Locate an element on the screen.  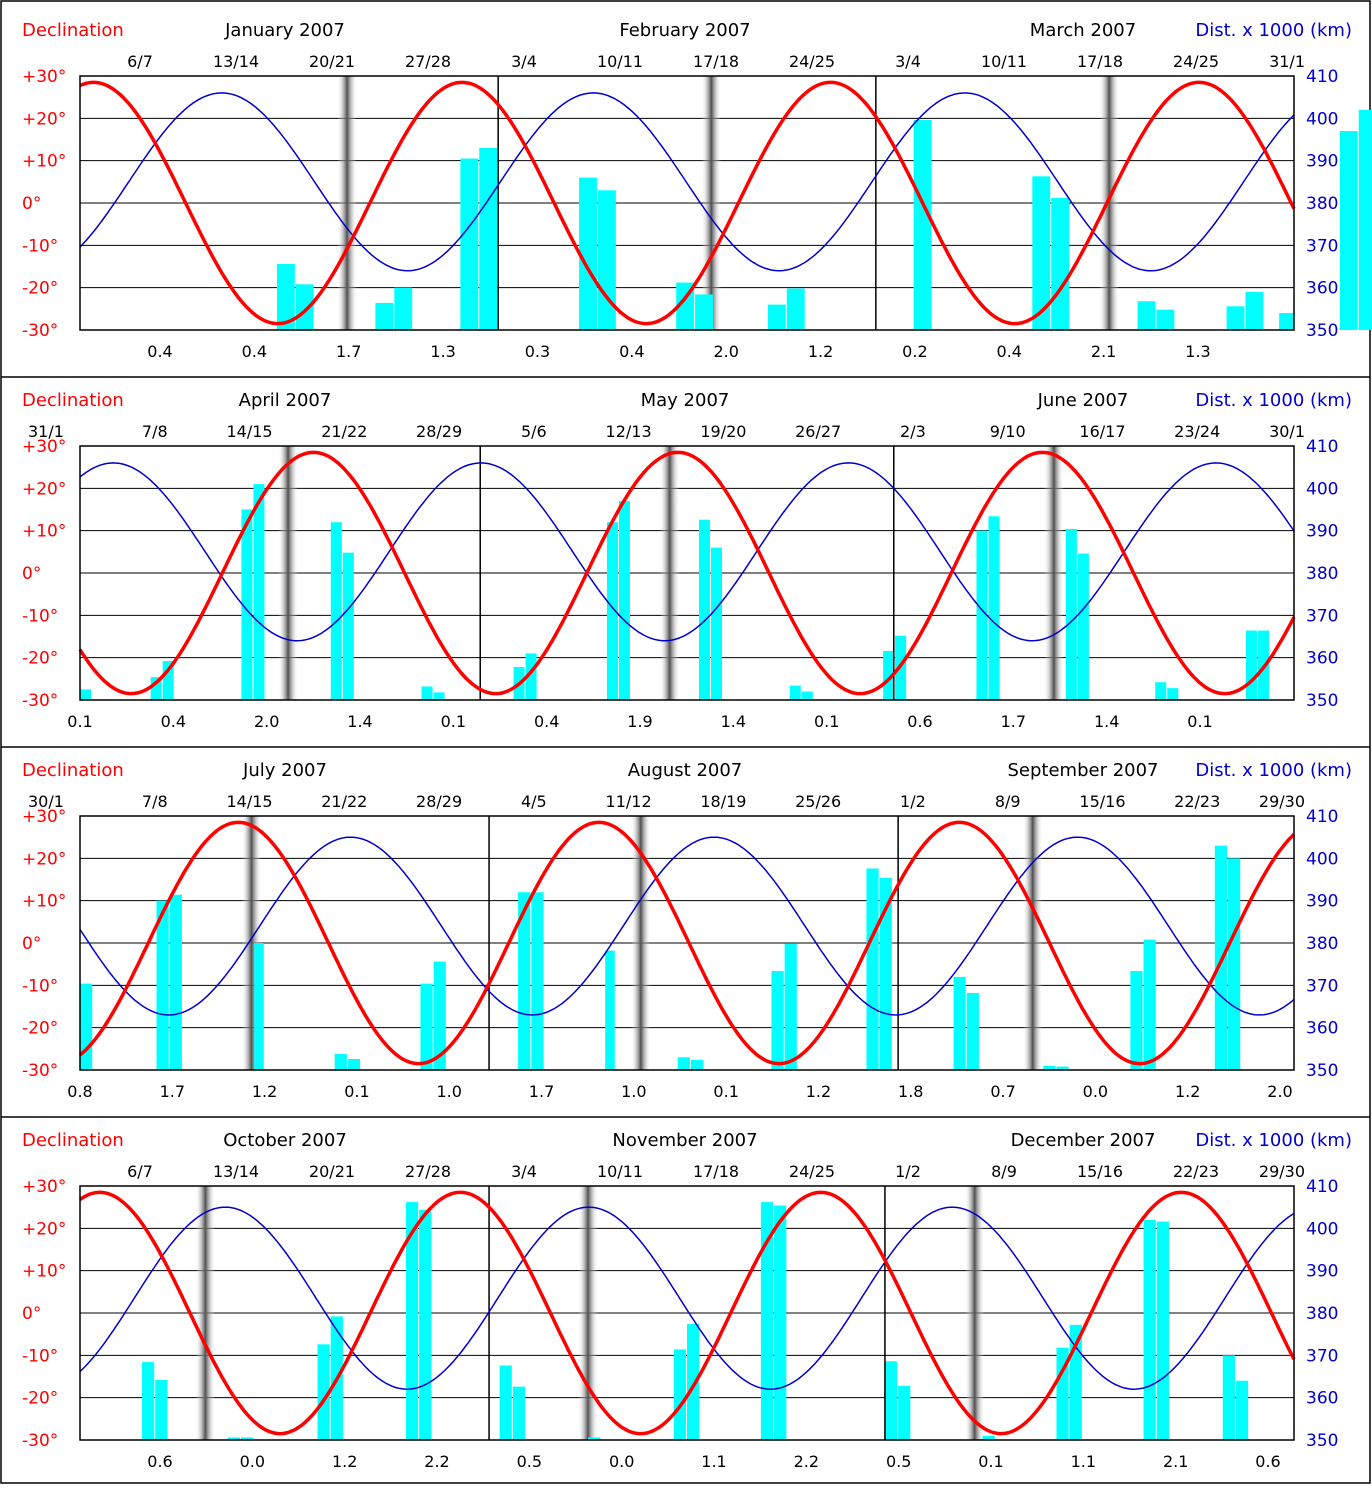
weekly-value-label: 1.8 is located at coordinates (910, 1091).